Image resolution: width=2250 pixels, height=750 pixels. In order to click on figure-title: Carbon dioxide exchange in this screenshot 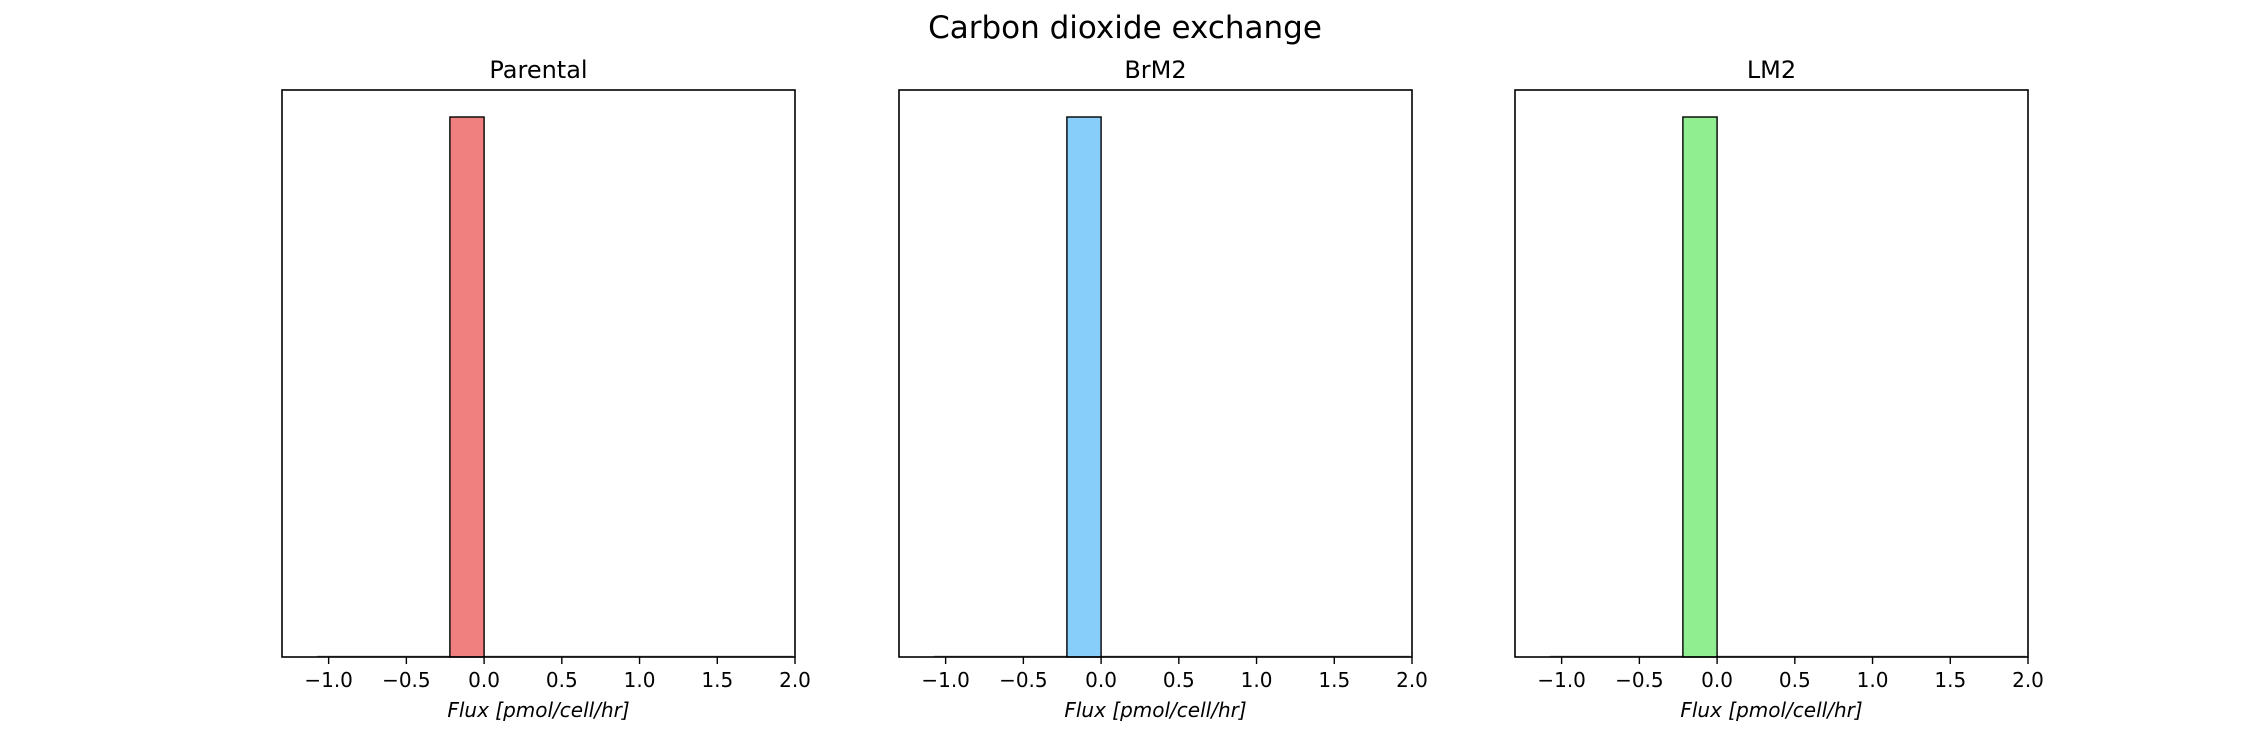, I will do `click(1125, 28)`.